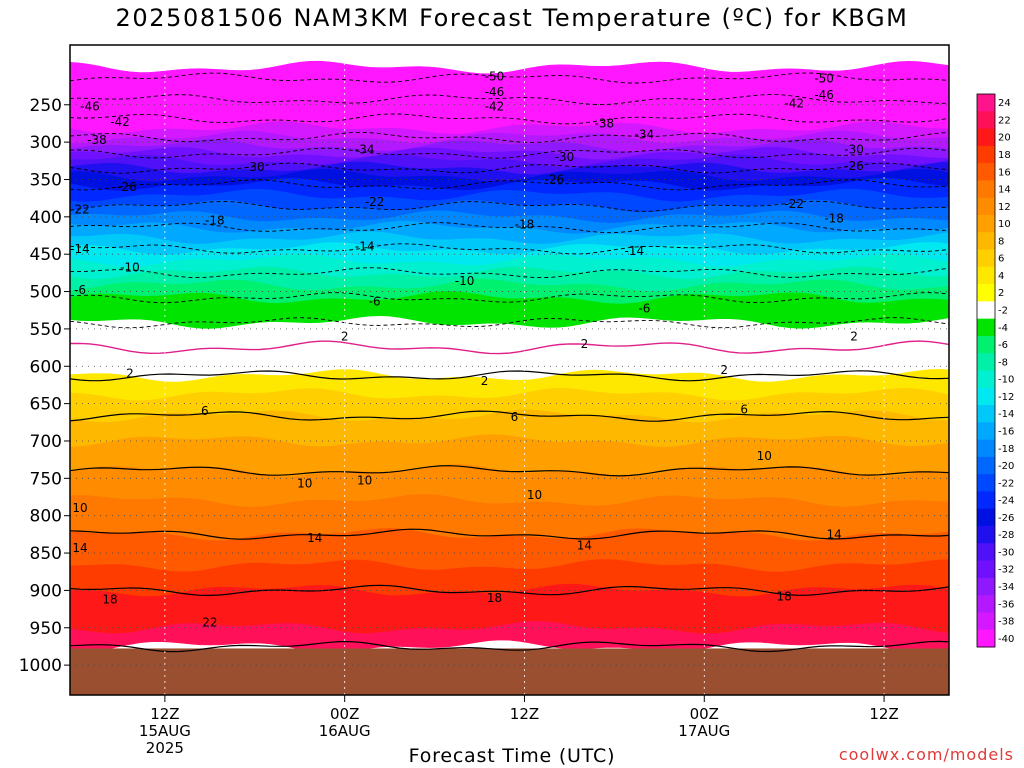 Image resolution: width=1024 pixels, height=768 pixels. What do you see at coordinates (46, 517) in the screenshot?
I see `y-tick-label: 800` at bounding box center [46, 517].